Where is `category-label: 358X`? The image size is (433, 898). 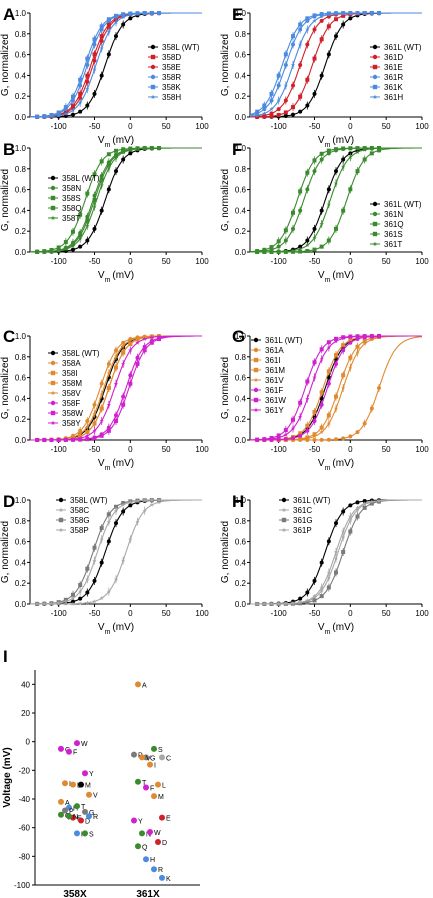 category-label: 358X is located at coordinates (75, 893).